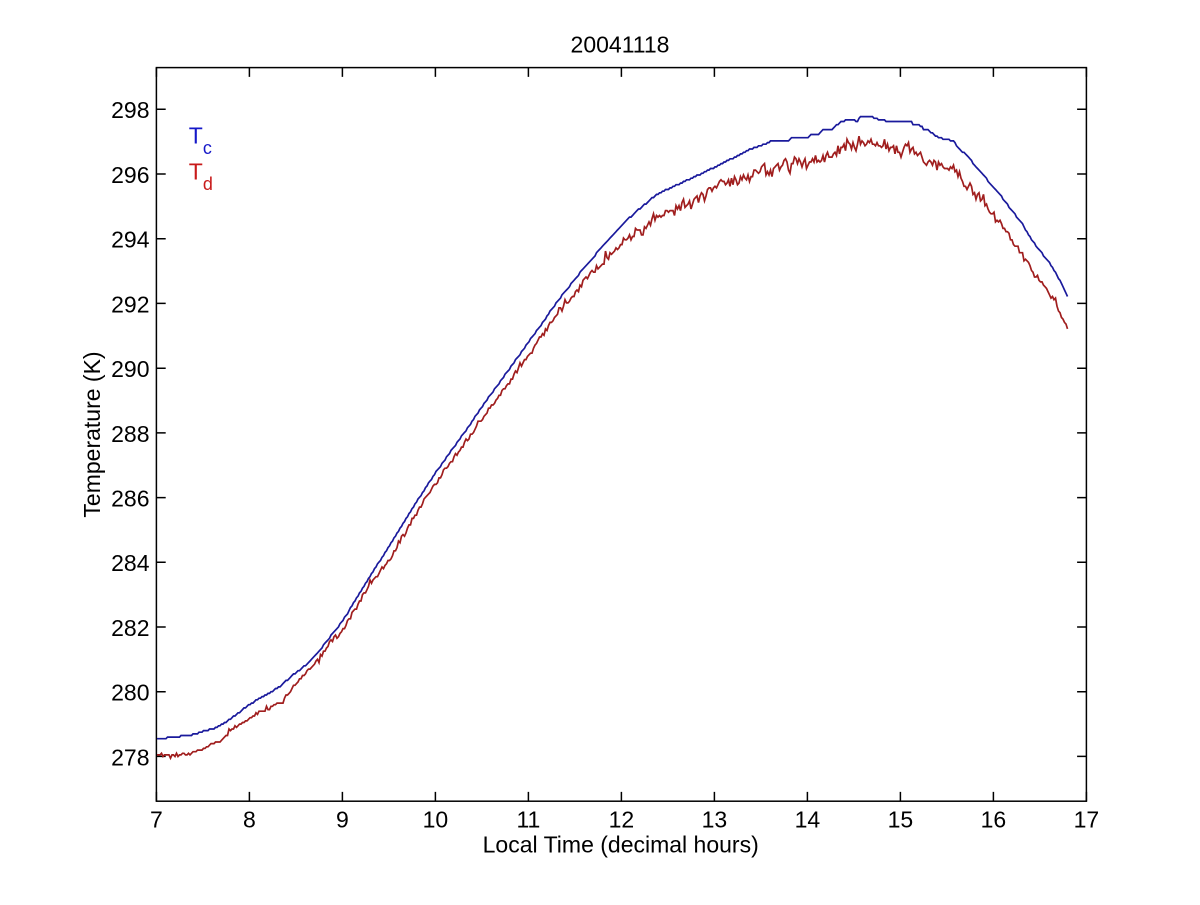 The height and width of the screenshot is (905, 1200). I want to click on svg-text: 284, so click(130, 563).